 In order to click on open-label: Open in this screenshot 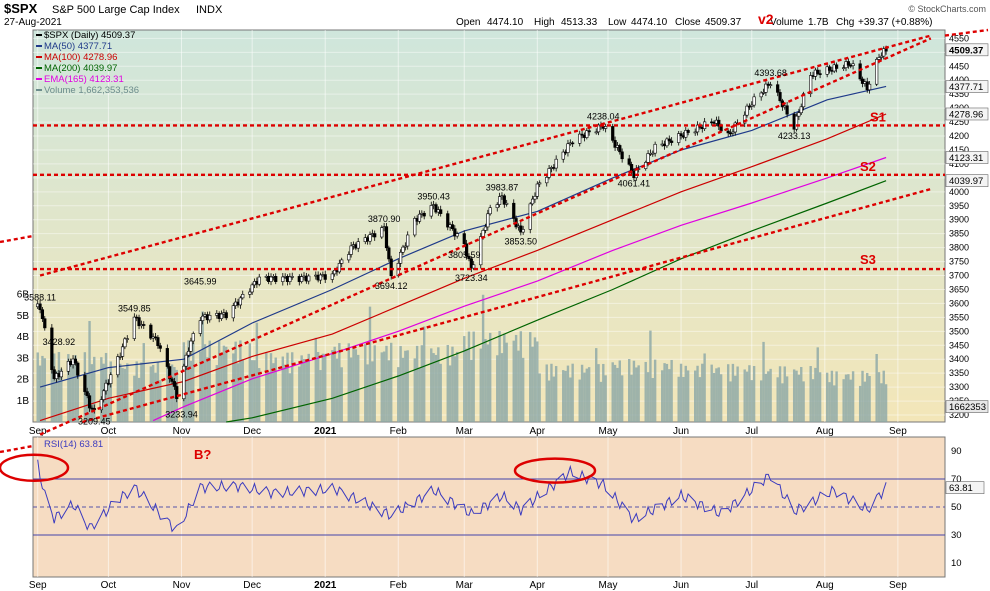, I will do `click(468, 22)`.